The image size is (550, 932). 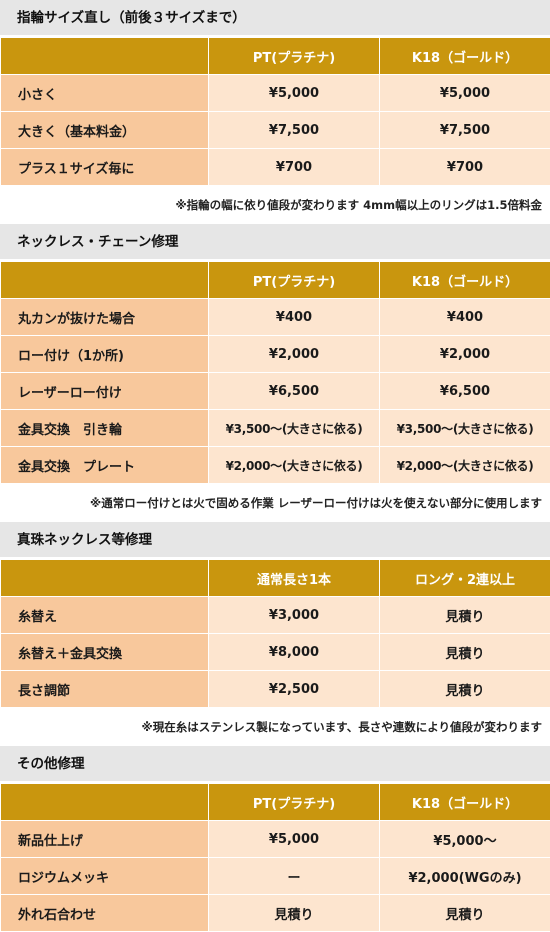 What do you see at coordinates (105, 689) in the screenshot?
I see `row-label: 長さ調節` at bounding box center [105, 689].